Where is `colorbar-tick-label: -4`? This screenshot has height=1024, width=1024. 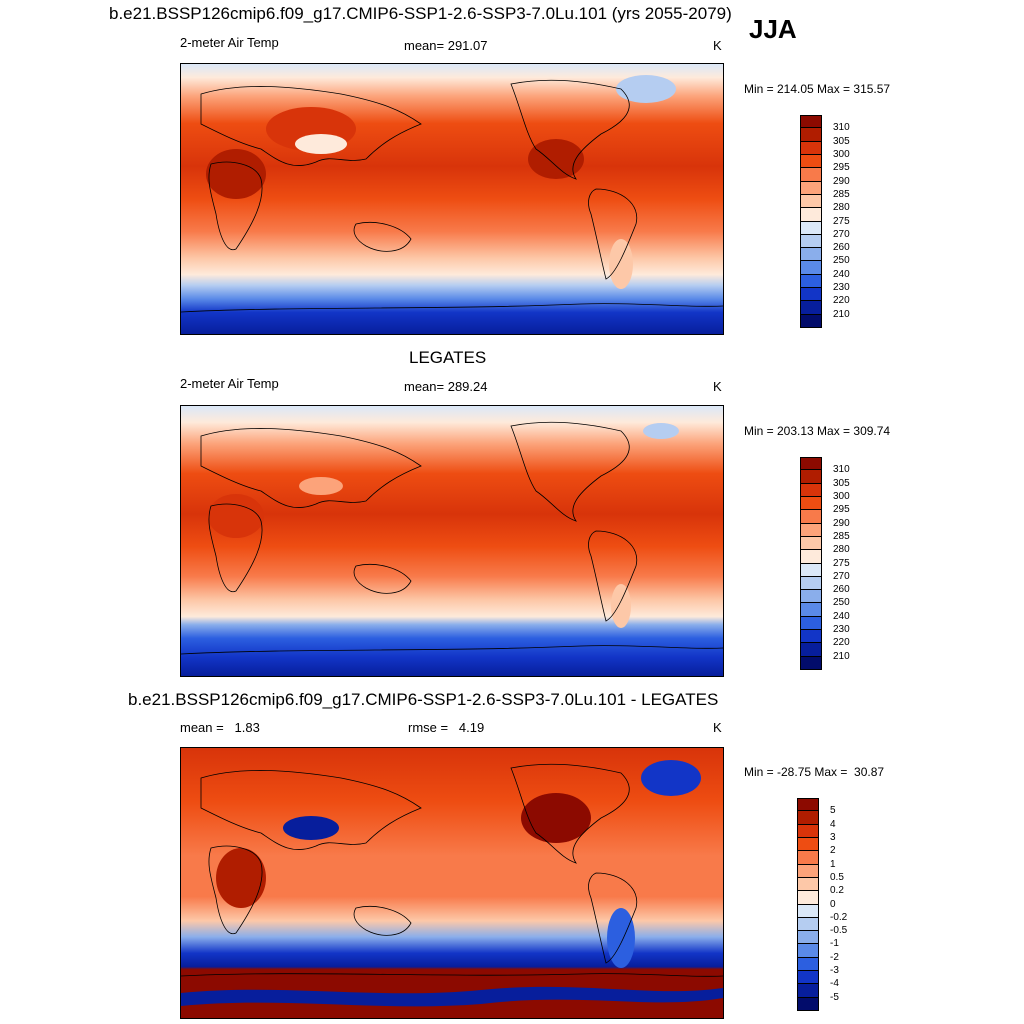
colorbar-tick-label: -4 is located at coordinates (834, 984).